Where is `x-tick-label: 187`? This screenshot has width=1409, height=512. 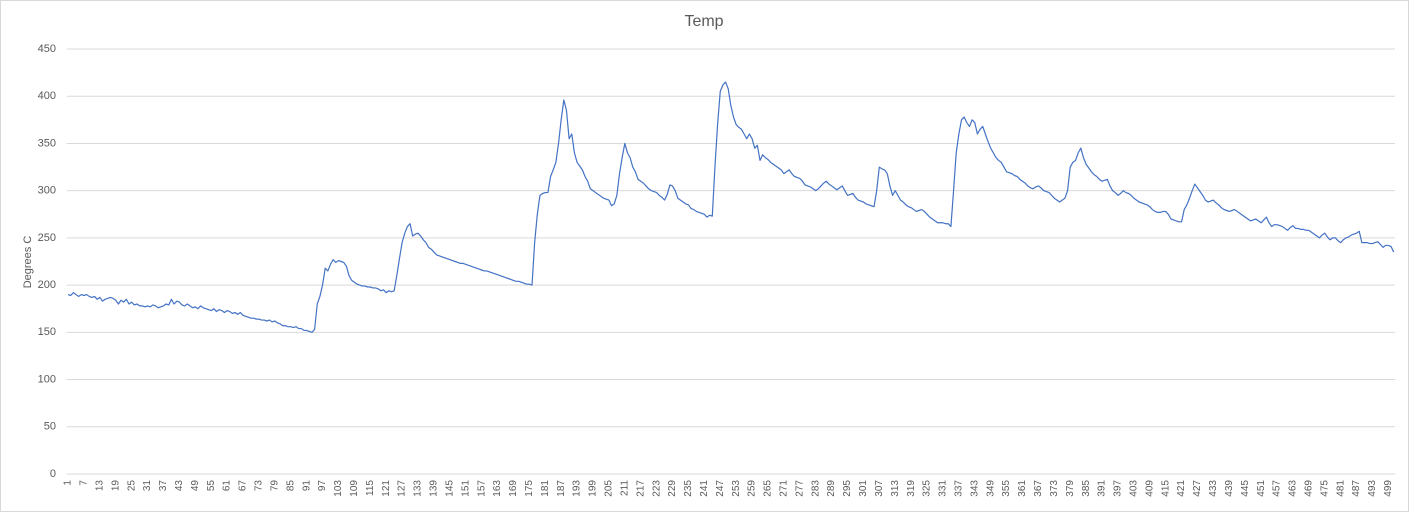 x-tick-label: 187 is located at coordinates (561, 488).